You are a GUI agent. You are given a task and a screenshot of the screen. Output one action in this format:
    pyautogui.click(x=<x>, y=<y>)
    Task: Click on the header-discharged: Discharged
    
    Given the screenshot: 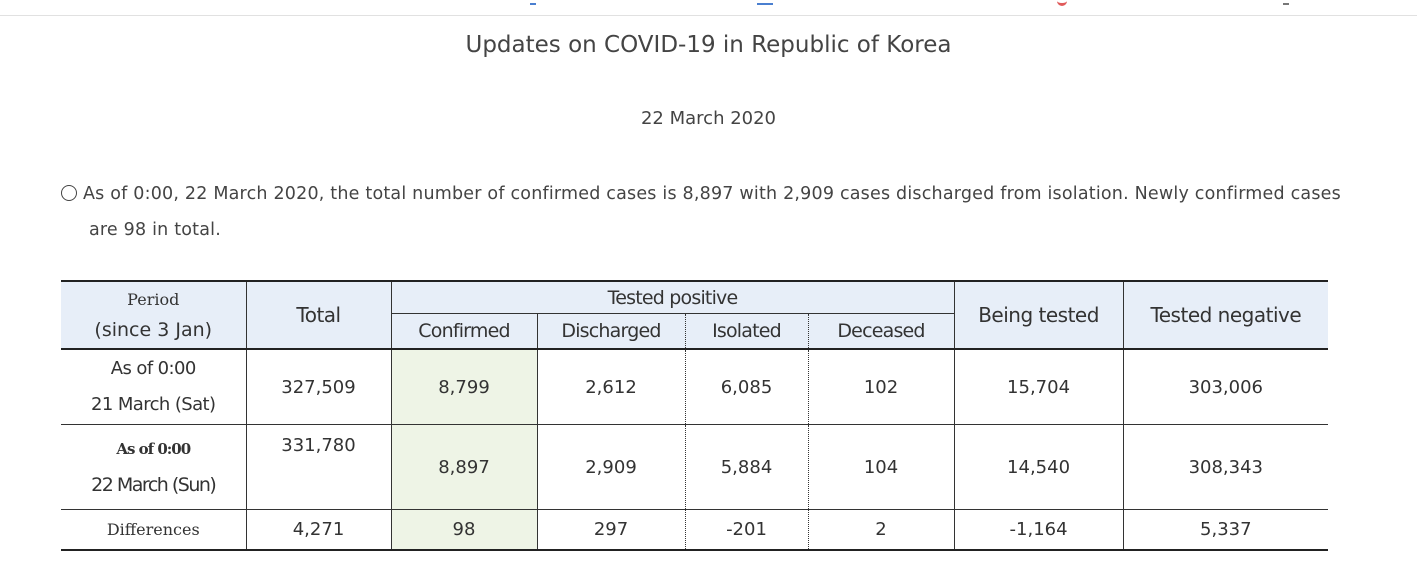 What is the action you would take?
    pyautogui.click(x=611, y=331)
    